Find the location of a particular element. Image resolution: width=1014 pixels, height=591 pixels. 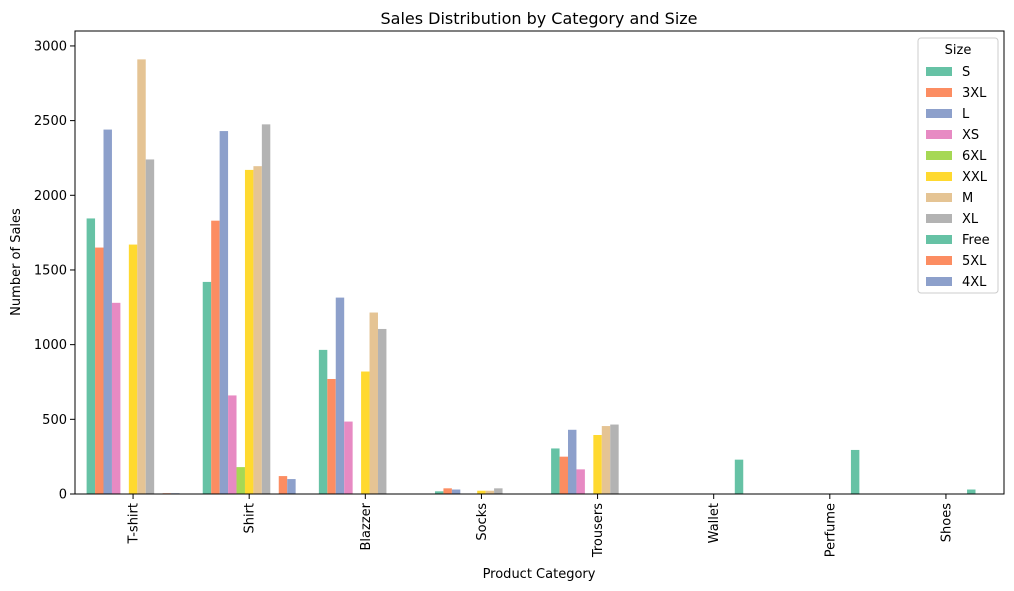

legend-entry: XS is located at coordinates (970, 135).